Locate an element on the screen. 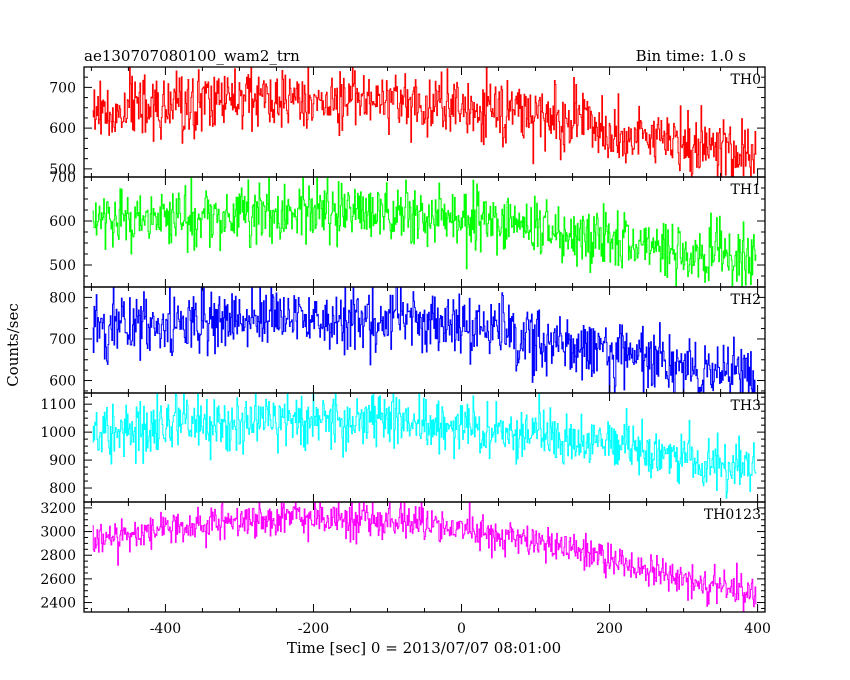 The image size is (850, 680). y-tick-label: 3200 is located at coordinates (58, 509).